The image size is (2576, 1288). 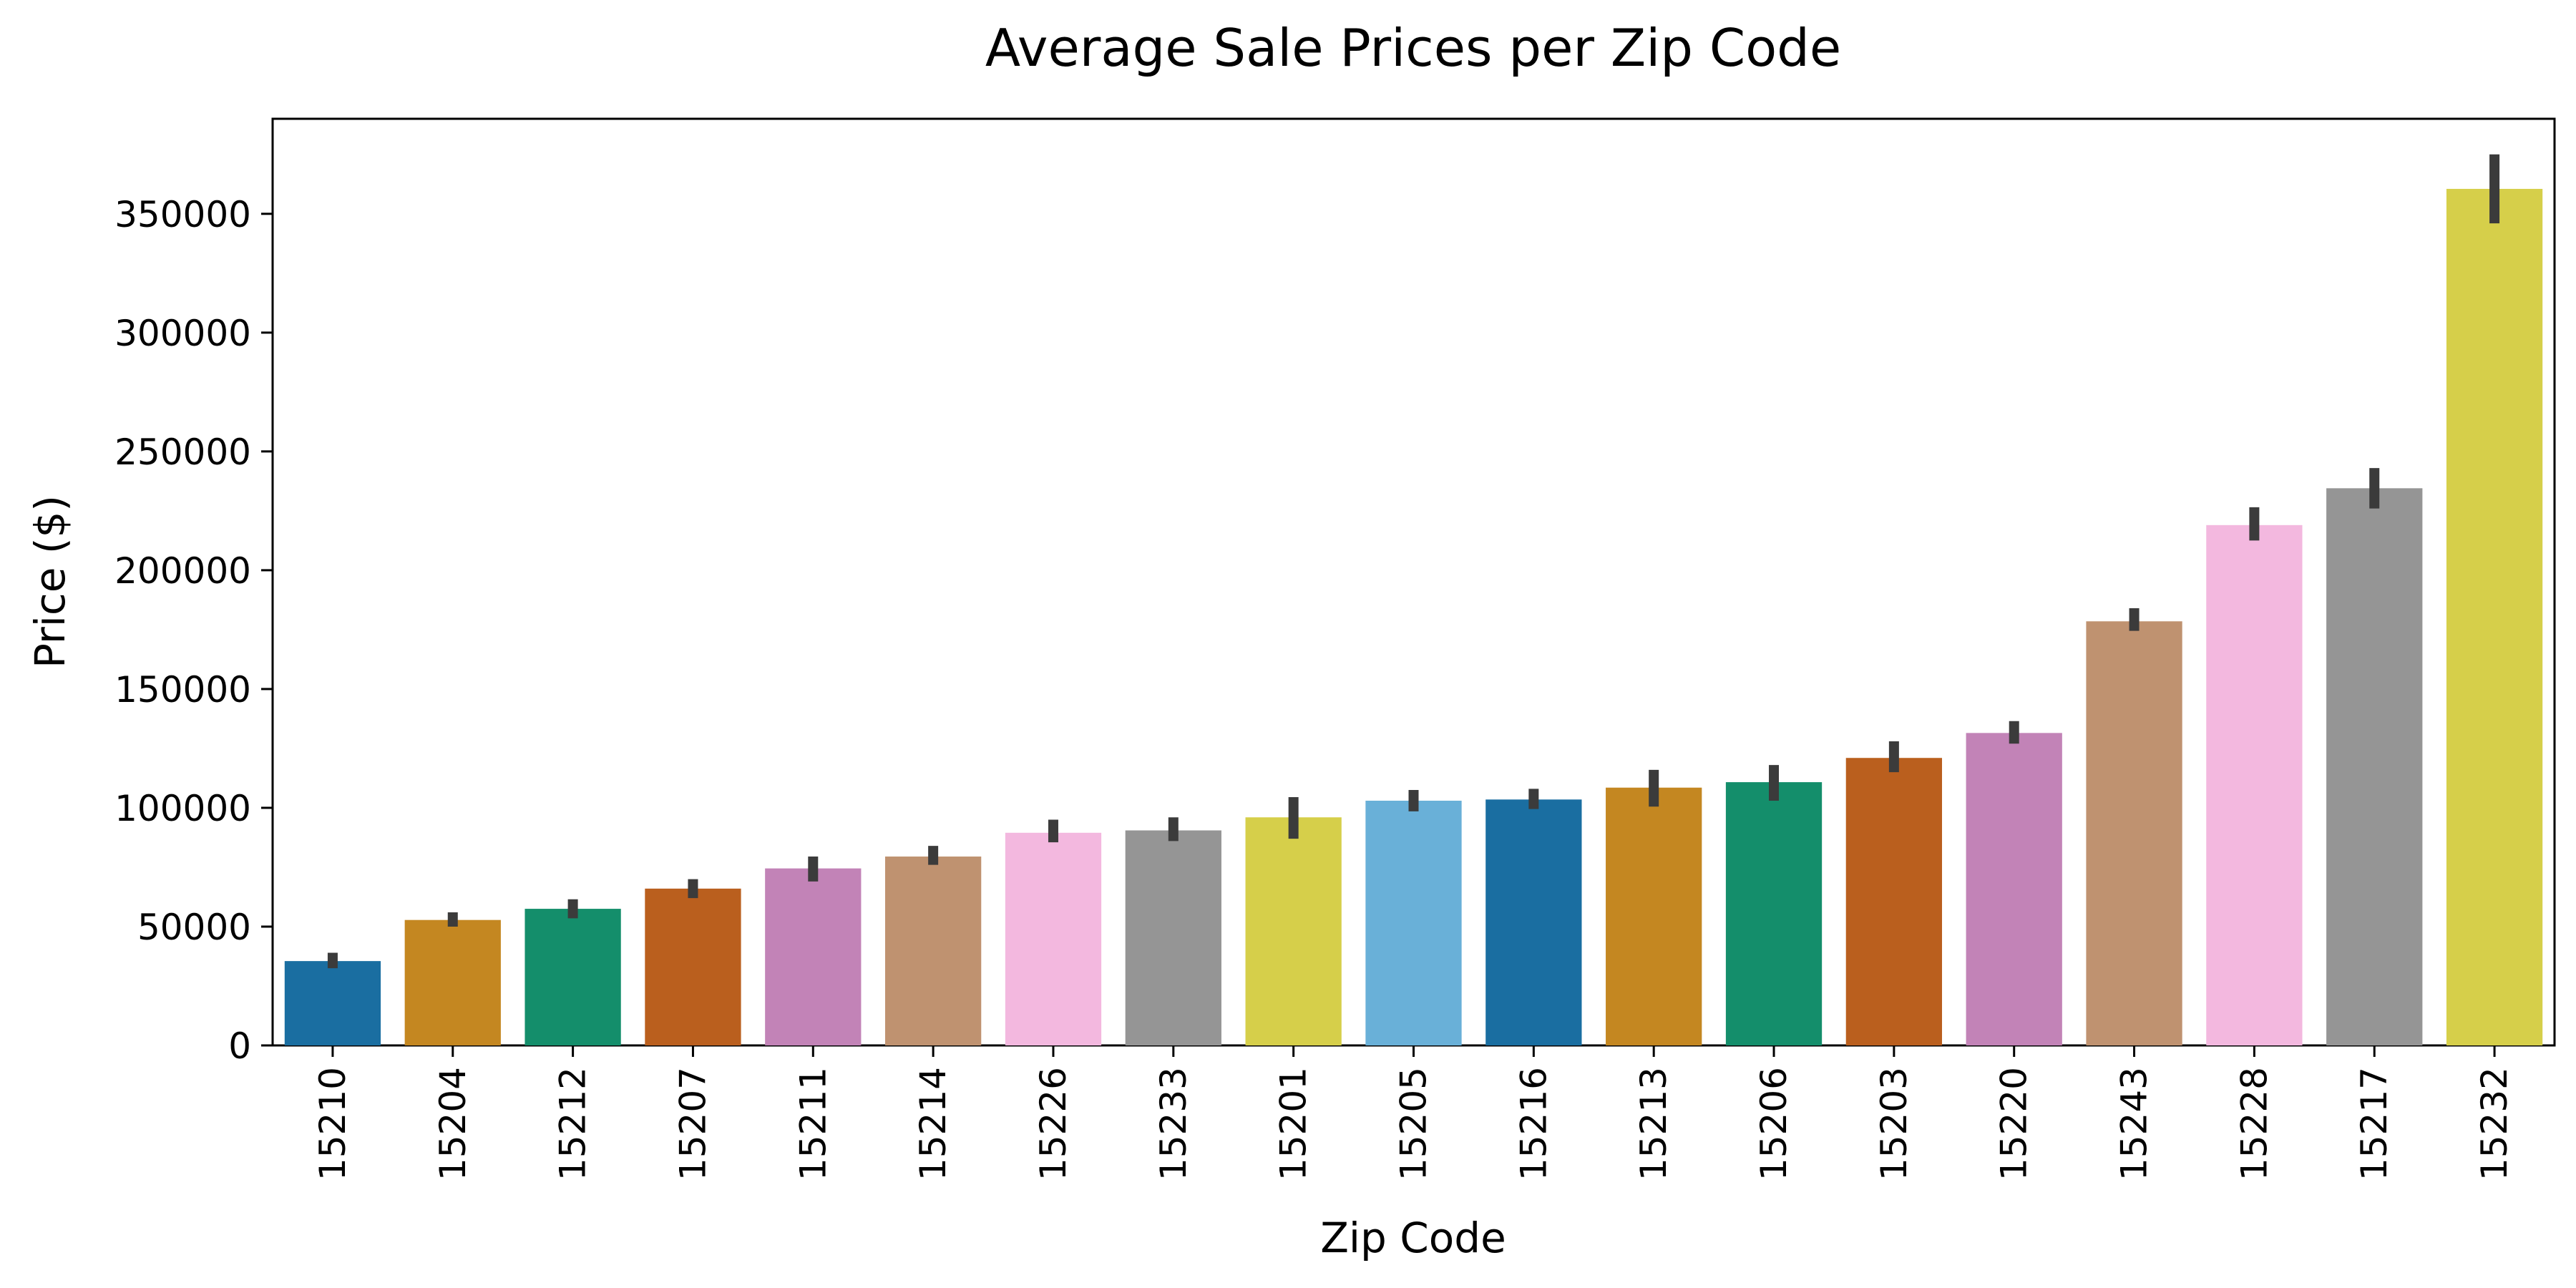 I want to click on x-tick-label: 15228, so click(x=2254, y=1124).